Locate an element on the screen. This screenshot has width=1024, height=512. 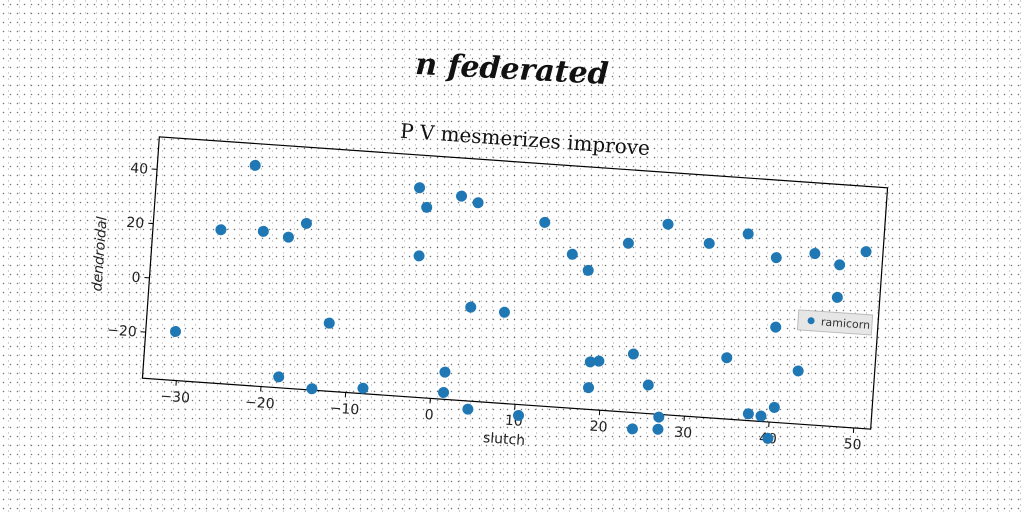
x-tick-label: 0 is located at coordinates (429, 415).